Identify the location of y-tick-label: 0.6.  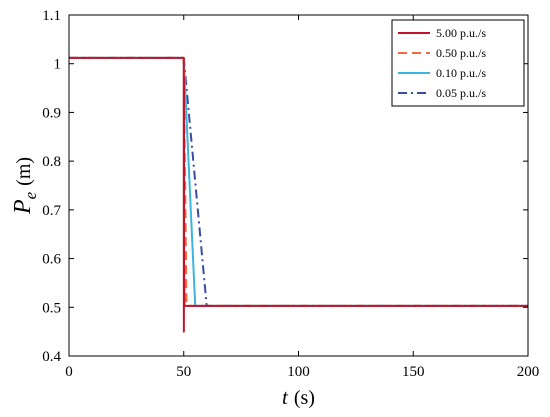
(51, 260).